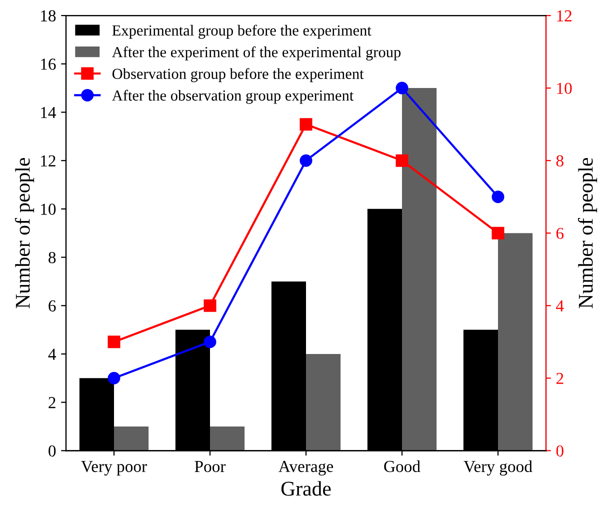 Image resolution: width=600 pixels, height=518 pixels. I want to click on x-tick-label: Poor, so click(210, 466).